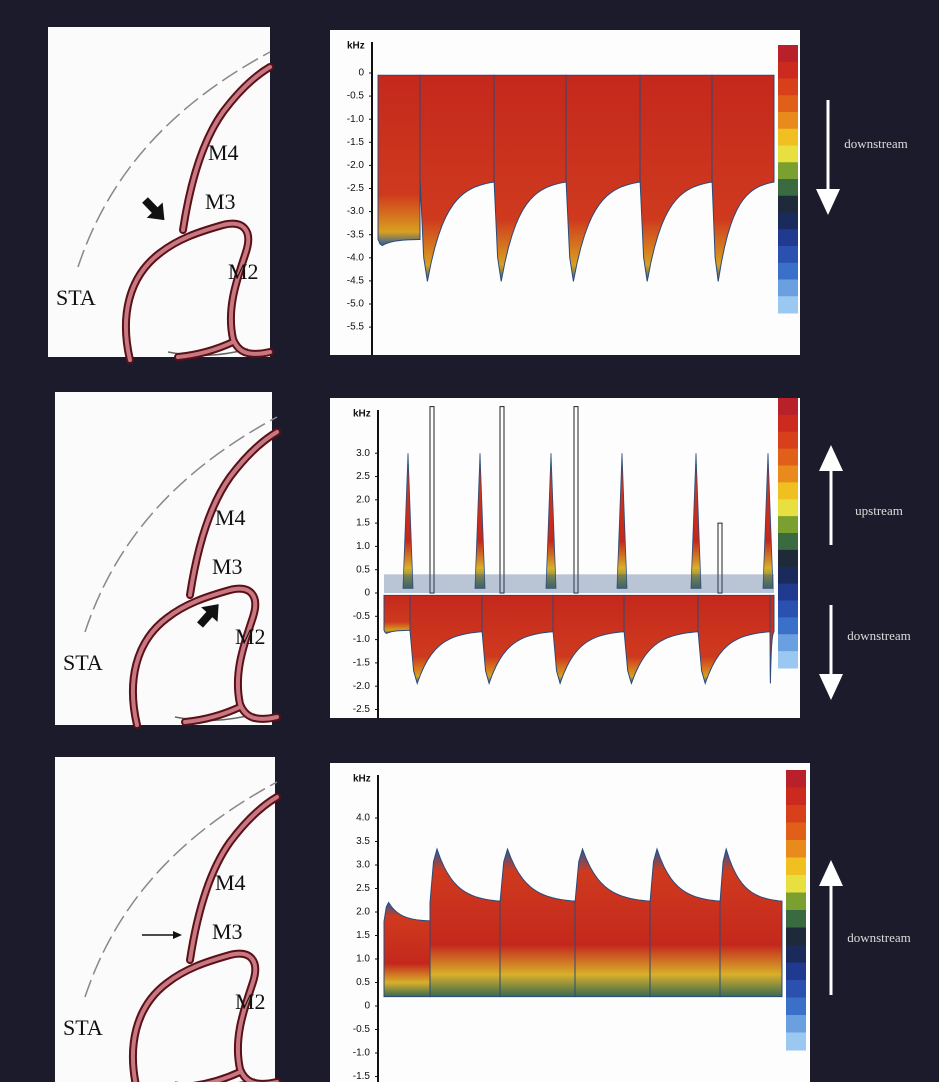 This screenshot has width=939, height=1082. Describe the element at coordinates (76, 297) in the screenshot. I see `vessel-label: STA` at that location.